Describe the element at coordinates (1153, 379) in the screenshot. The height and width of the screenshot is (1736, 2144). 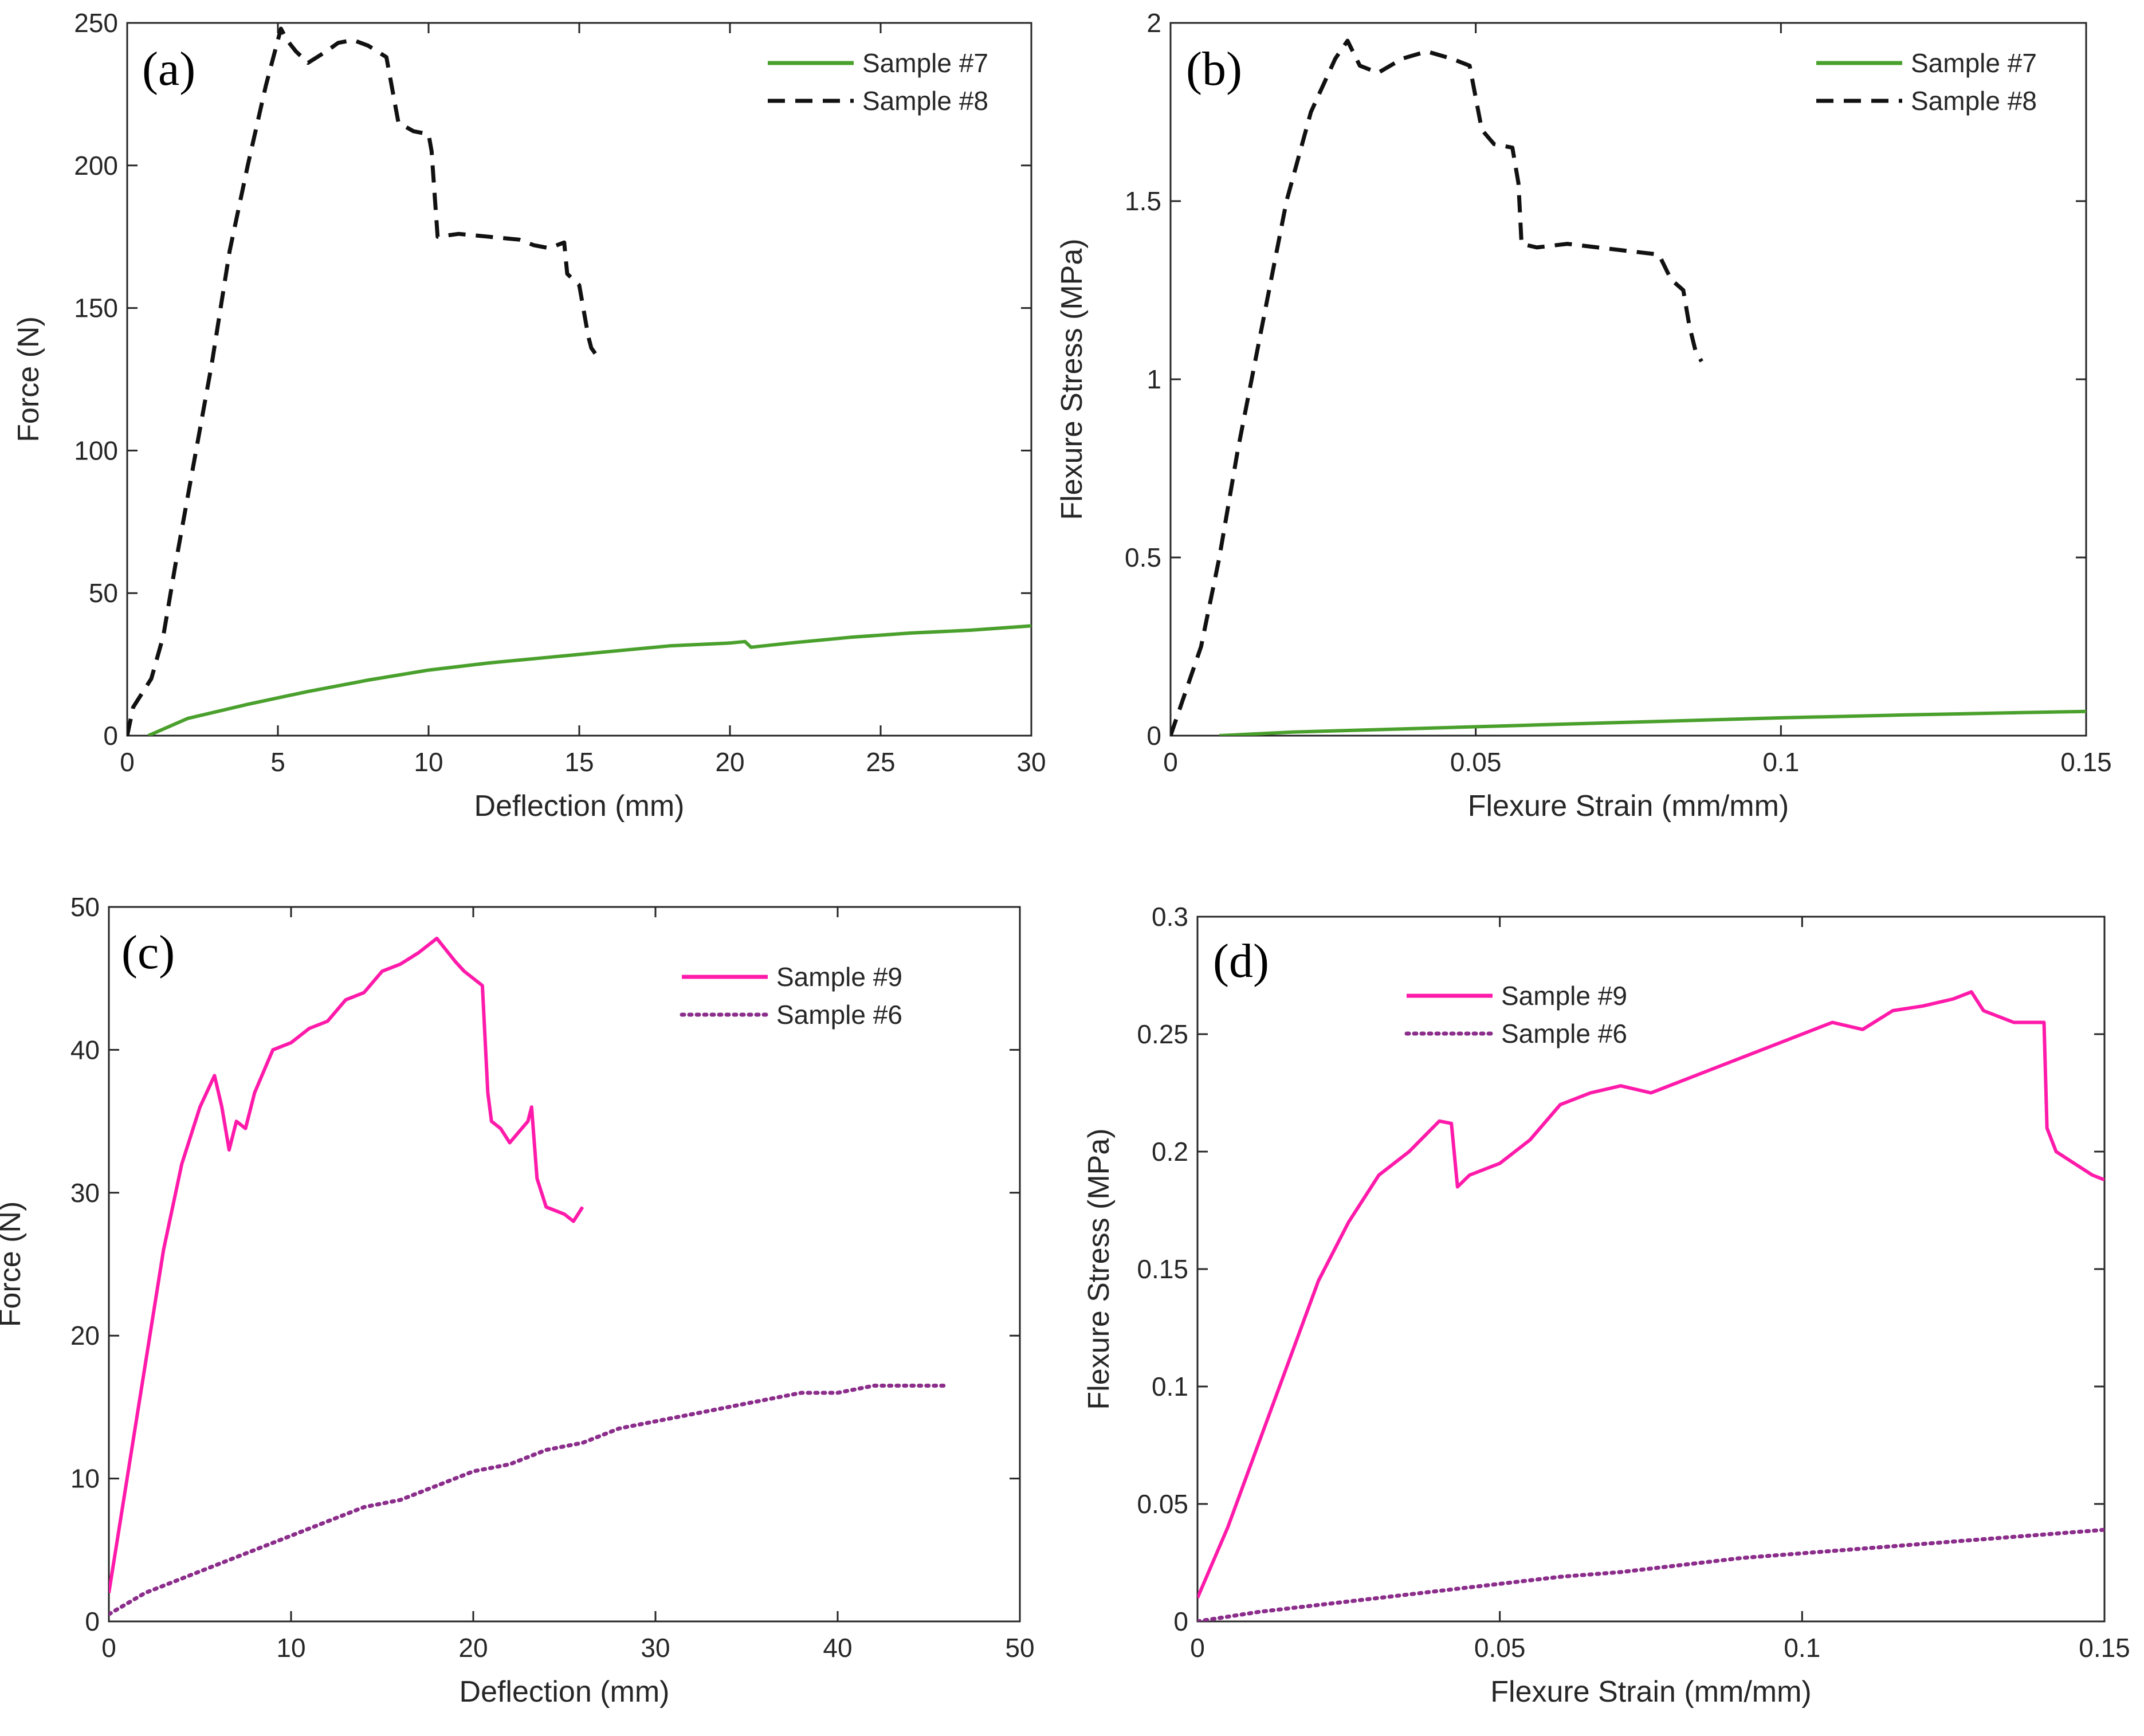
I see `y-tick-label: 1` at that location.